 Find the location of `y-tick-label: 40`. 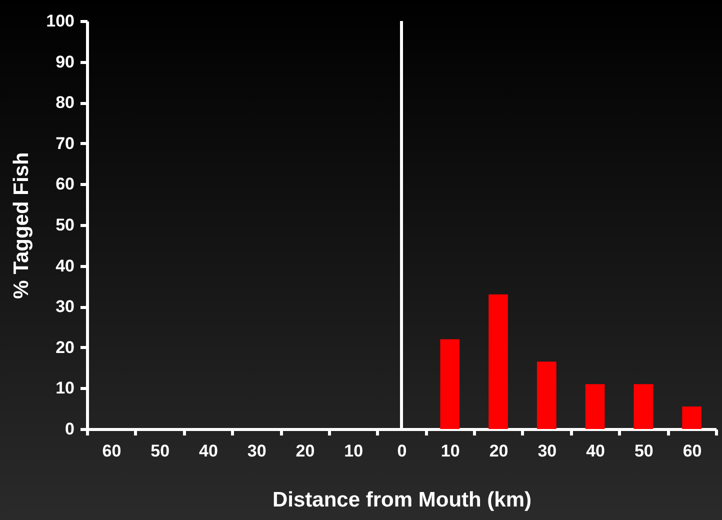

y-tick-label: 40 is located at coordinates (65, 266).